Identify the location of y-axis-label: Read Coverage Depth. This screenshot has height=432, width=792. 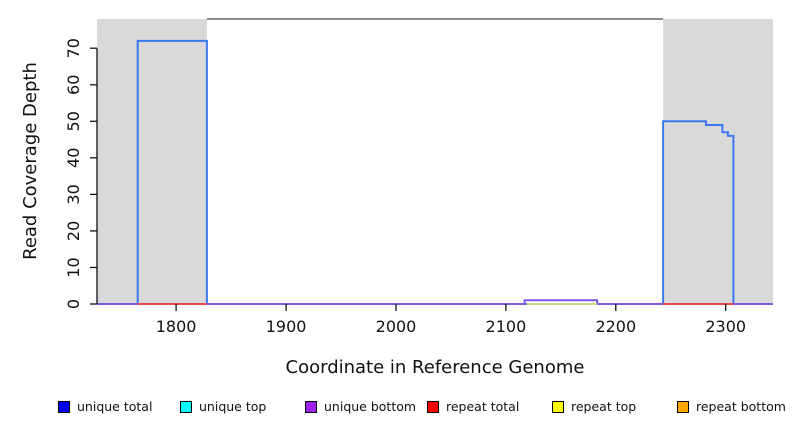
(30, 161).